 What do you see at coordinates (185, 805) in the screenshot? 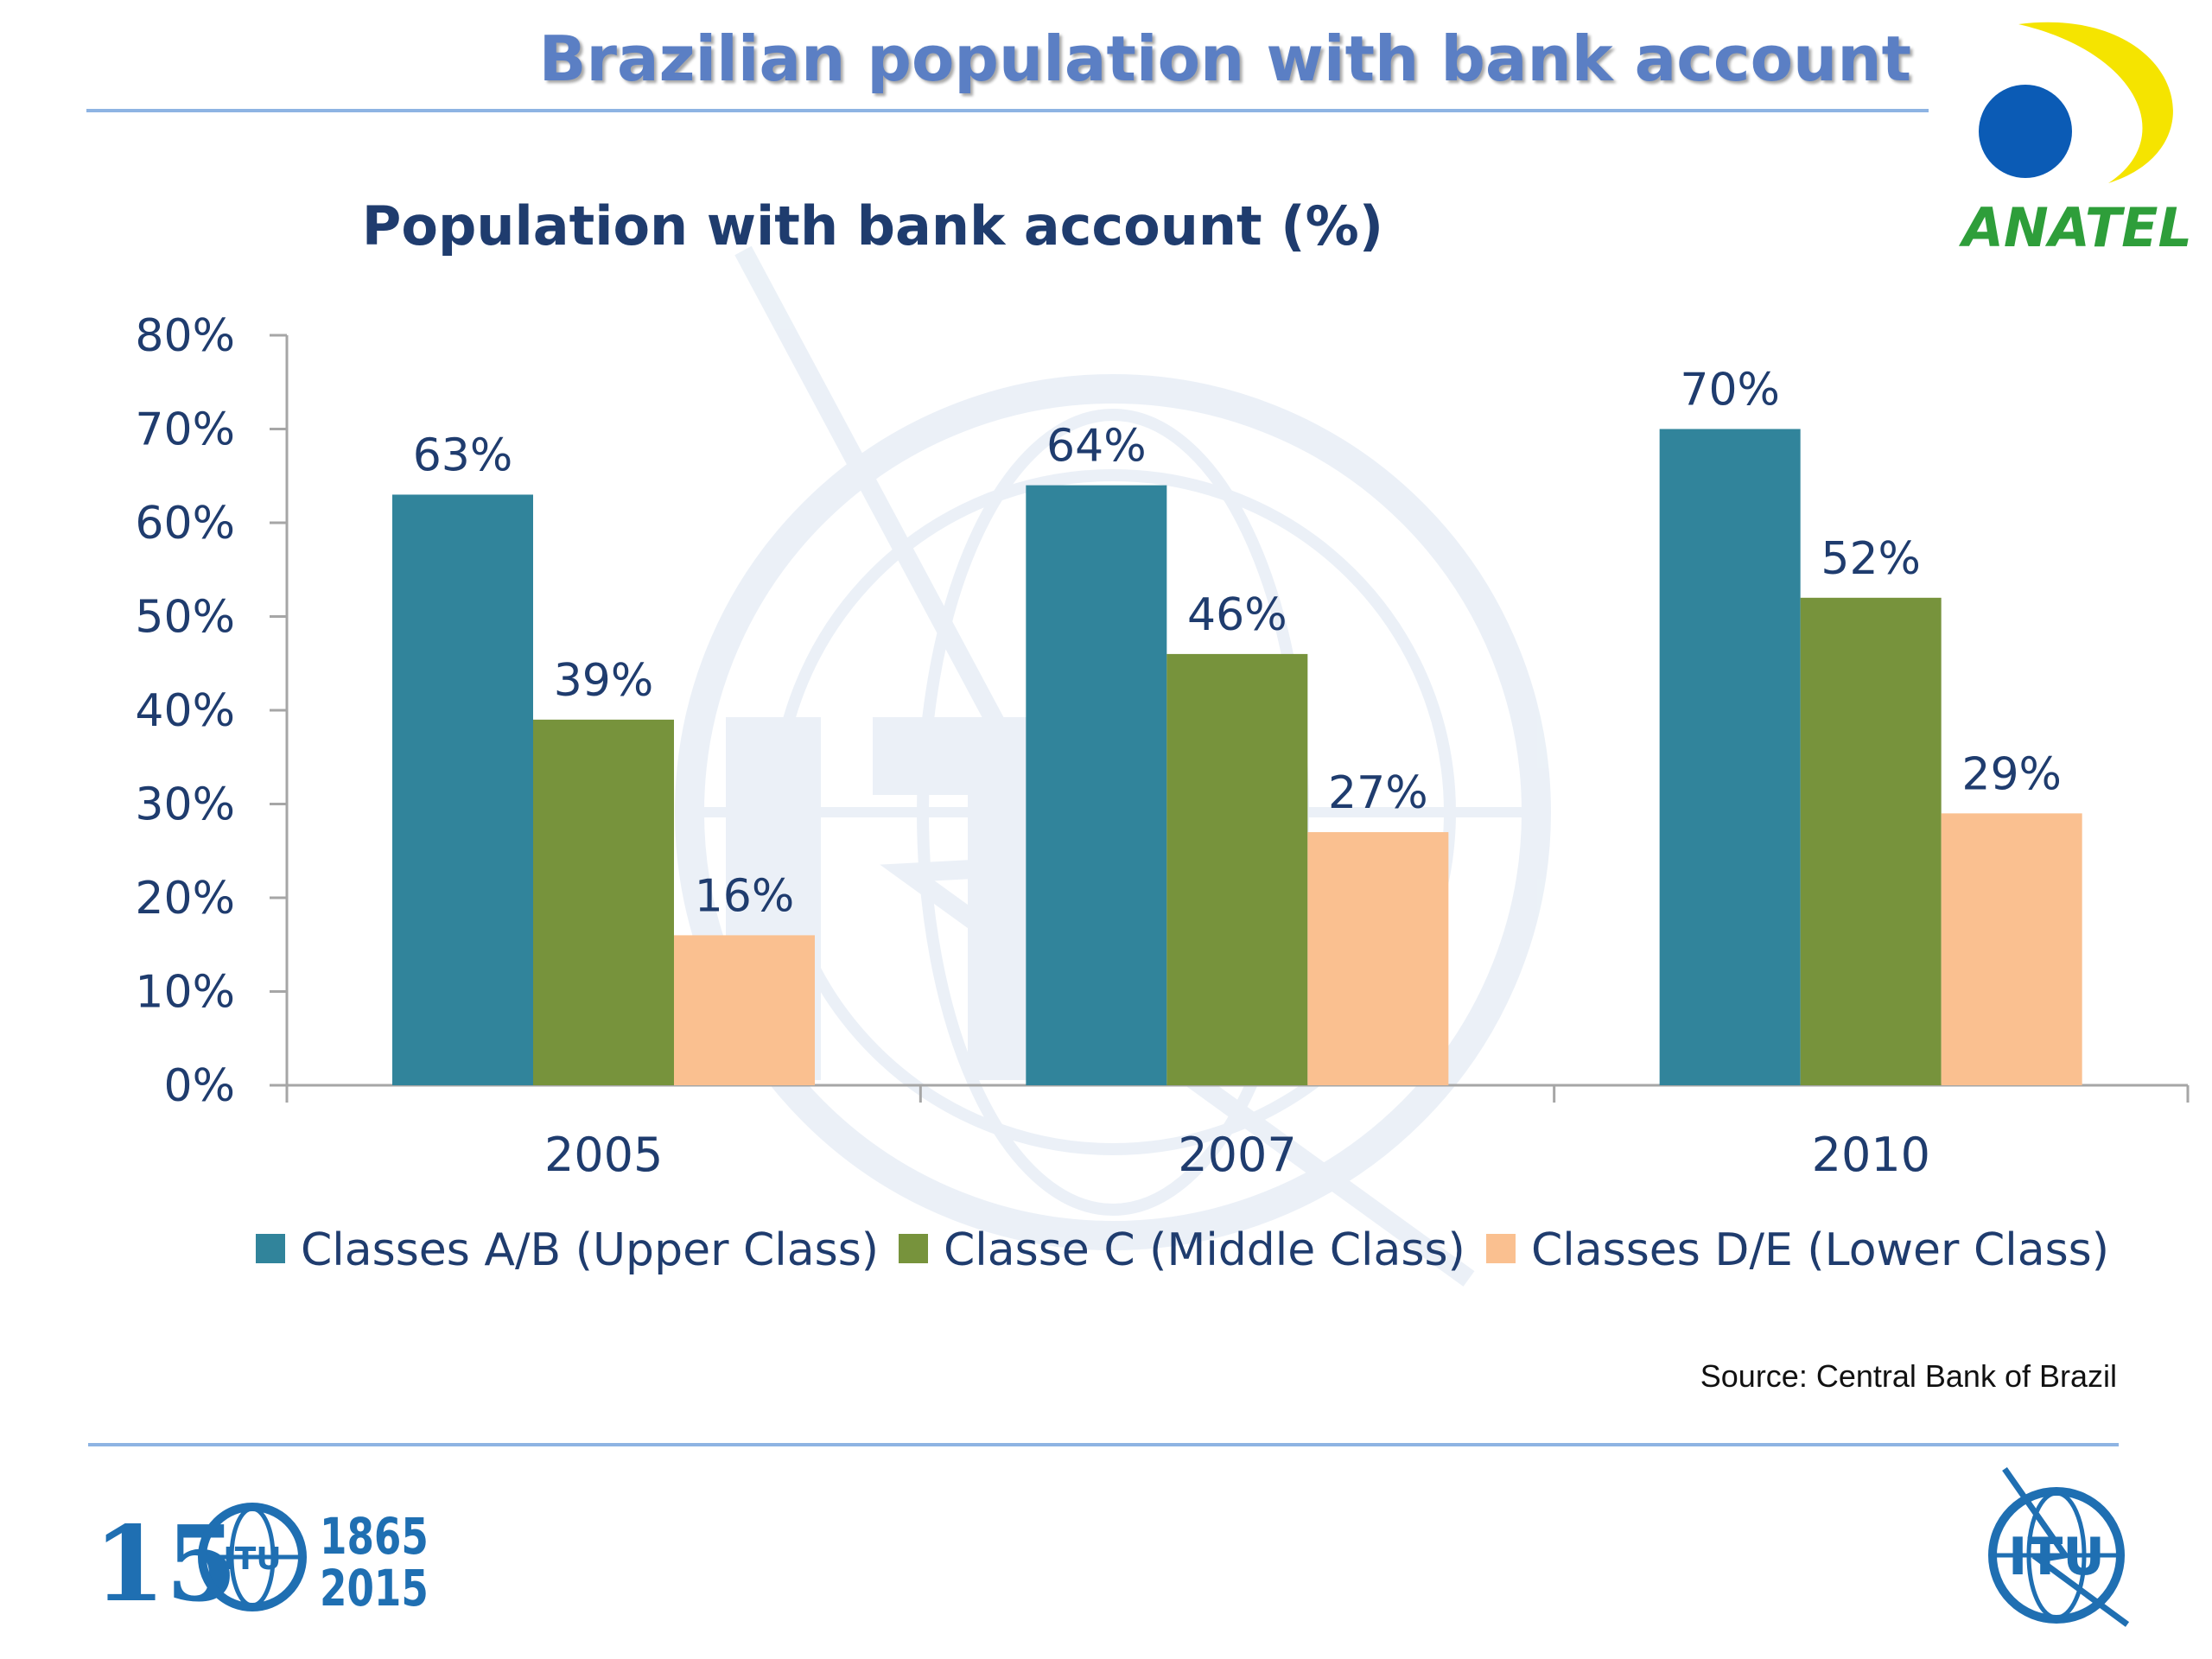
I see `y-tick-label: 30%` at bounding box center [185, 805].